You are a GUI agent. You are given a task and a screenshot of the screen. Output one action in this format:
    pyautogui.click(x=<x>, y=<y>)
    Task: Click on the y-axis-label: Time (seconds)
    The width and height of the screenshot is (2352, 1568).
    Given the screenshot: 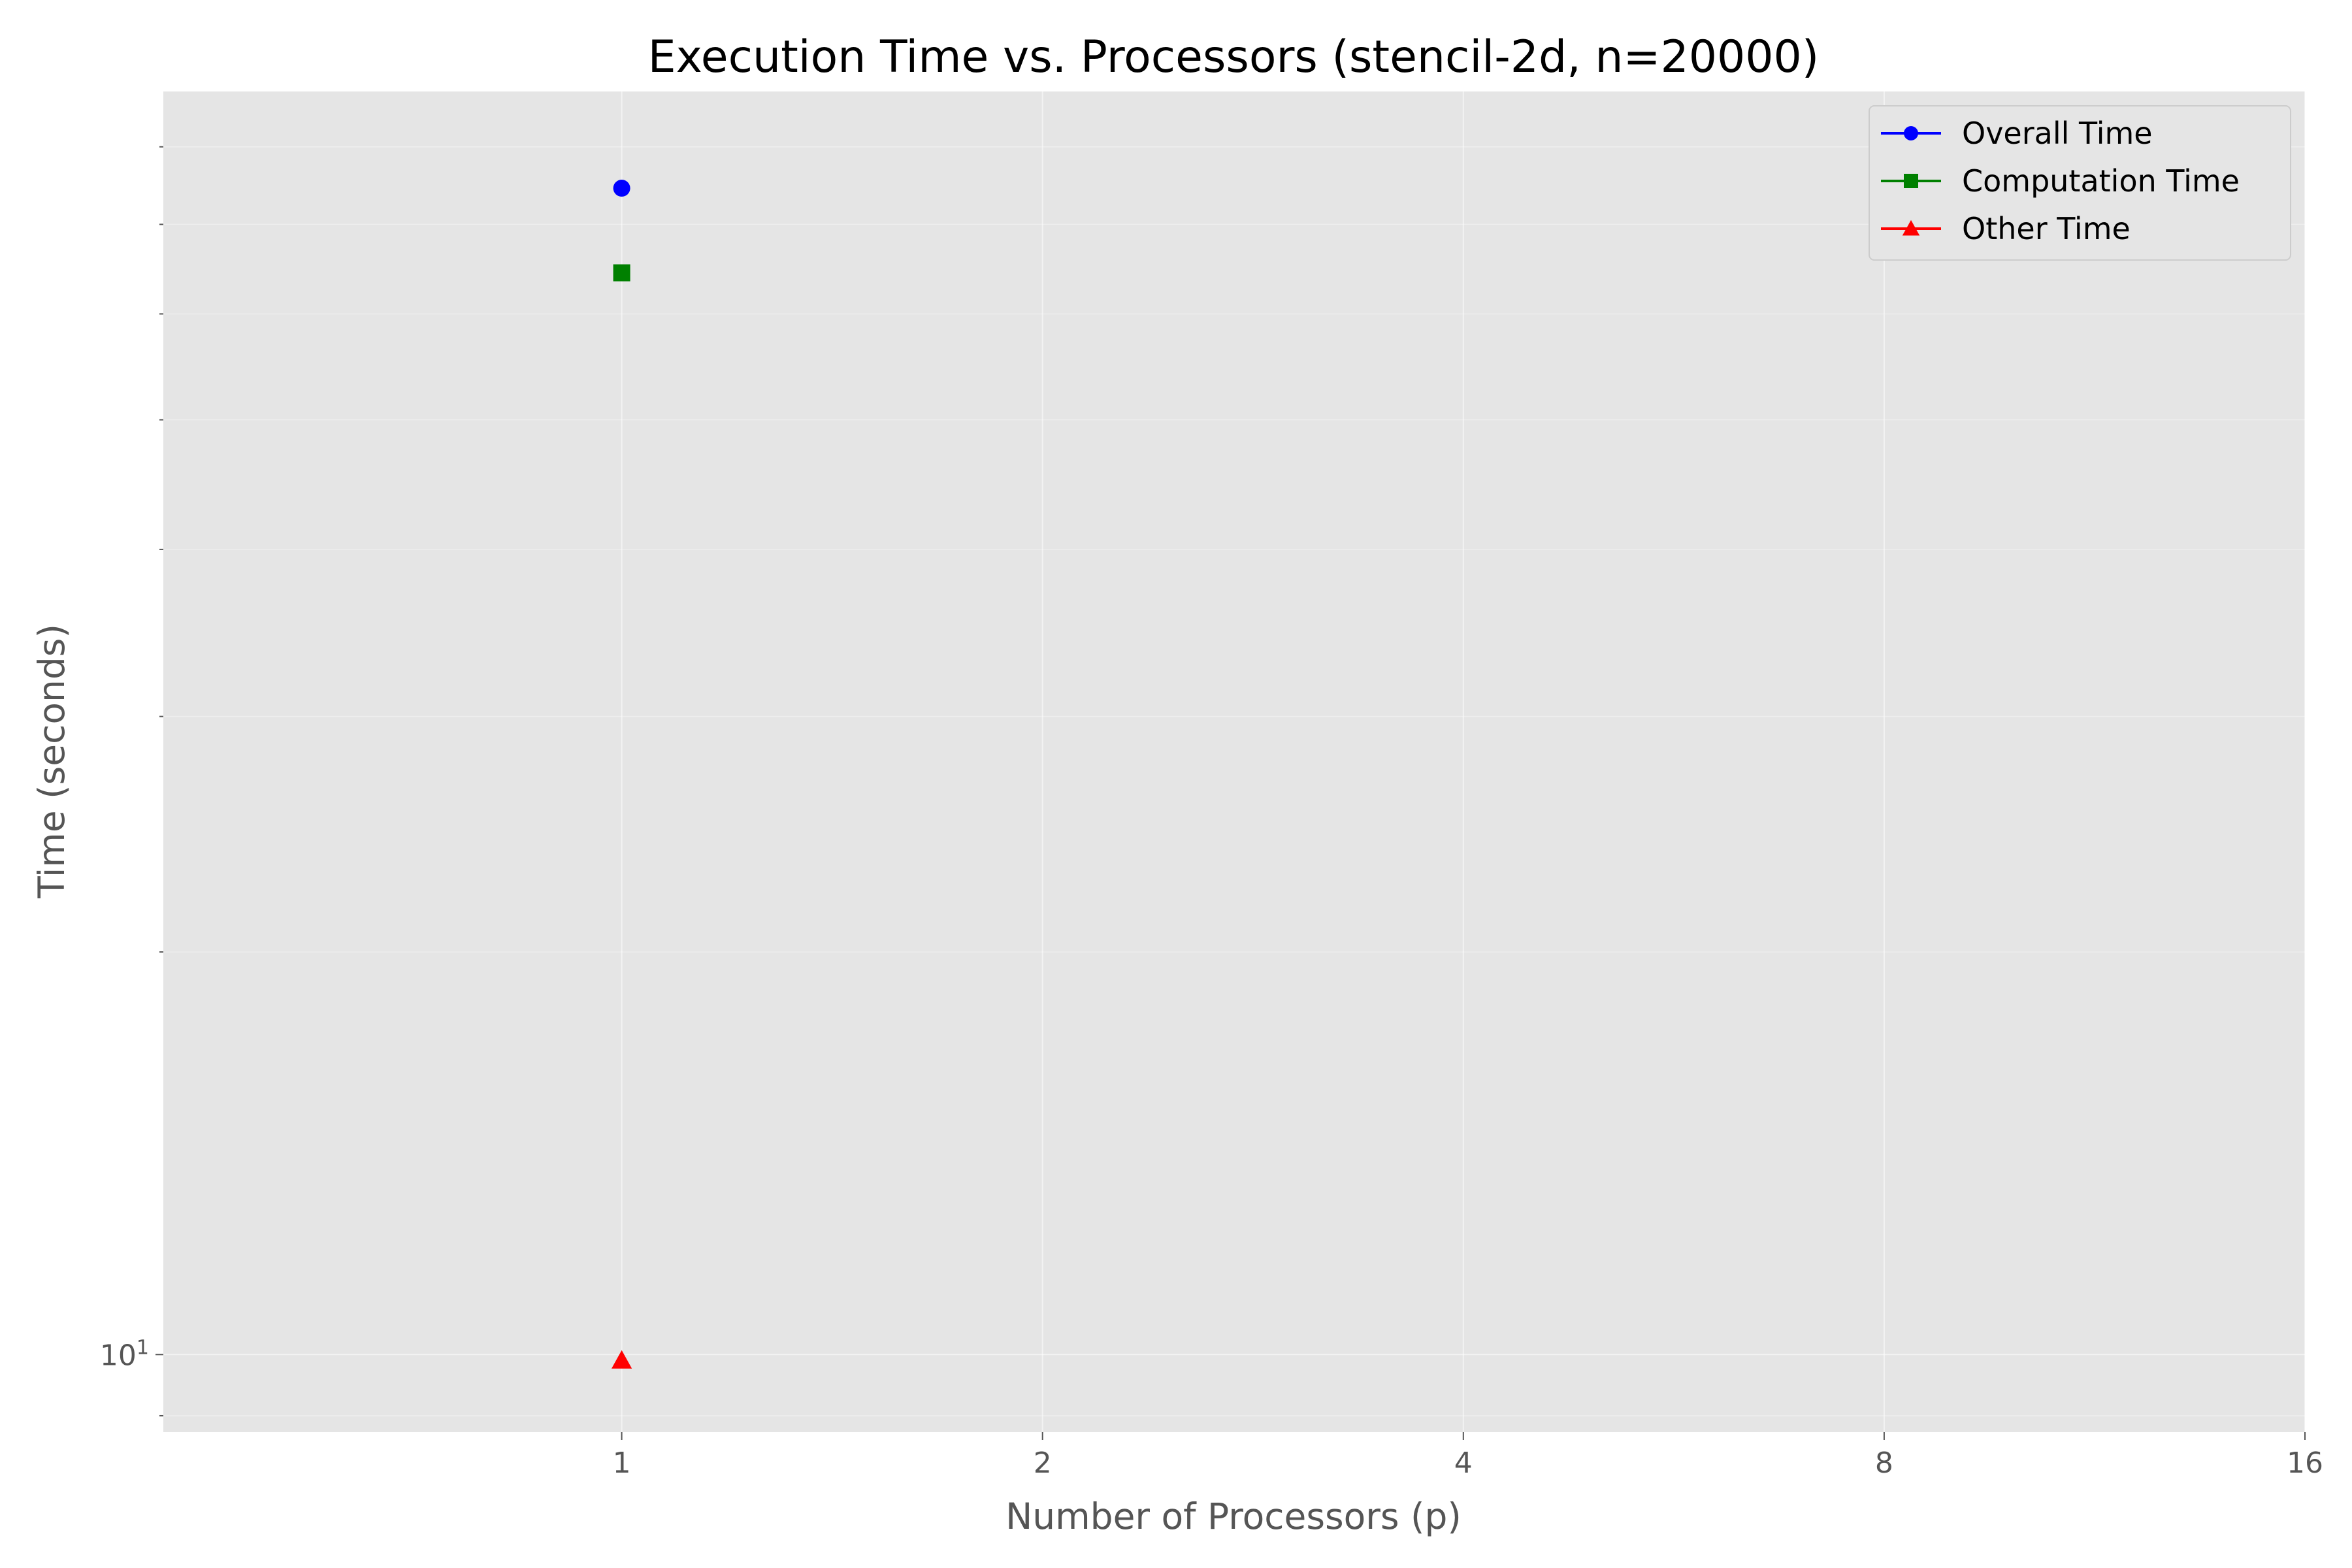 What is the action you would take?
    pyautogui.click(x=52, y=761)
    